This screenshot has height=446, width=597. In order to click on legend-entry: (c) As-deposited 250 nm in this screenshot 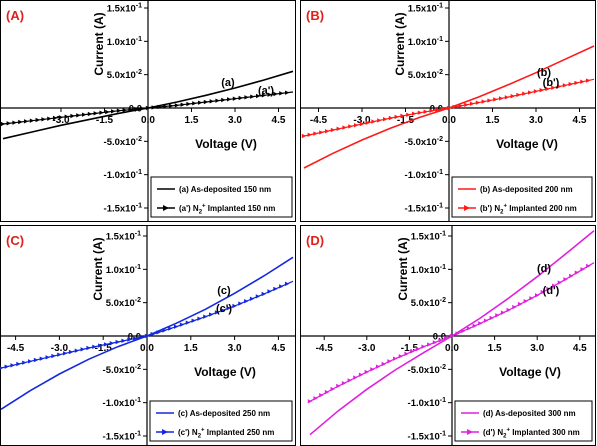, I will do `click(224, 413)`.